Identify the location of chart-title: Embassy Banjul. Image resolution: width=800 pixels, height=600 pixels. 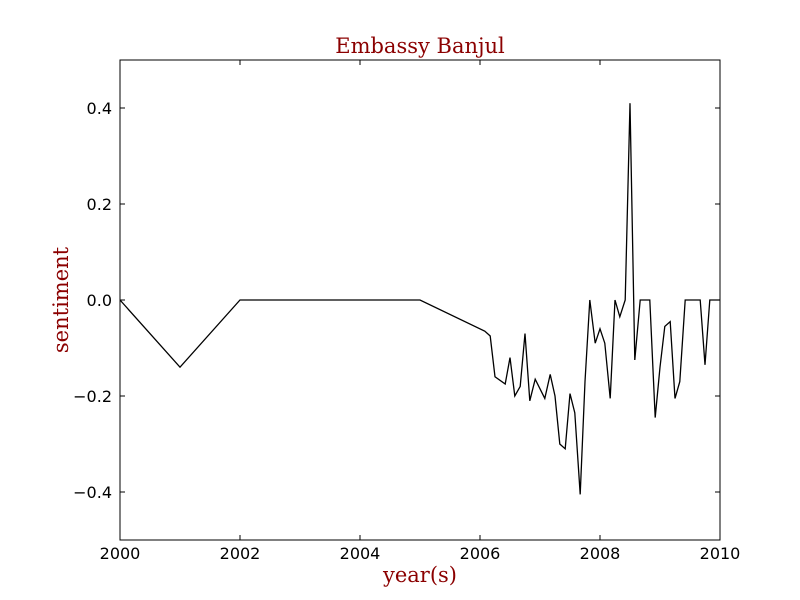
(420, 46).